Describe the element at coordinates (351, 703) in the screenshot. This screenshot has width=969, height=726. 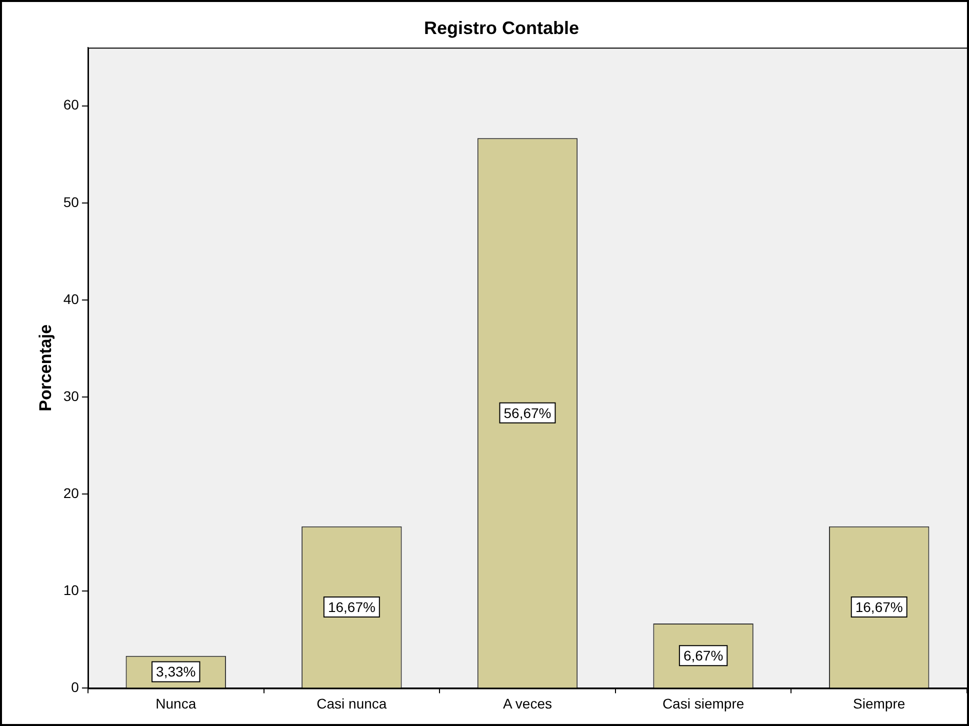
I see `x-tick-label: Casi nunca` at that location.